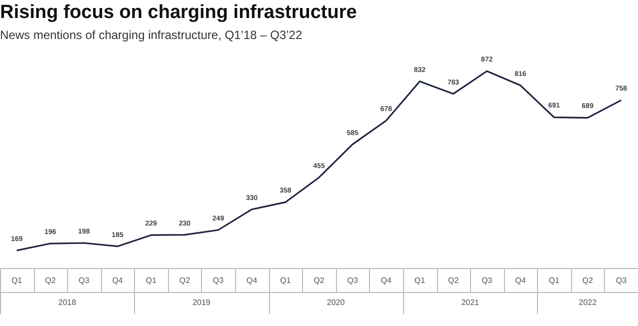 The height and width of the screenshot is (326, 638). I want to click on text: 2022, so click(588, 303).